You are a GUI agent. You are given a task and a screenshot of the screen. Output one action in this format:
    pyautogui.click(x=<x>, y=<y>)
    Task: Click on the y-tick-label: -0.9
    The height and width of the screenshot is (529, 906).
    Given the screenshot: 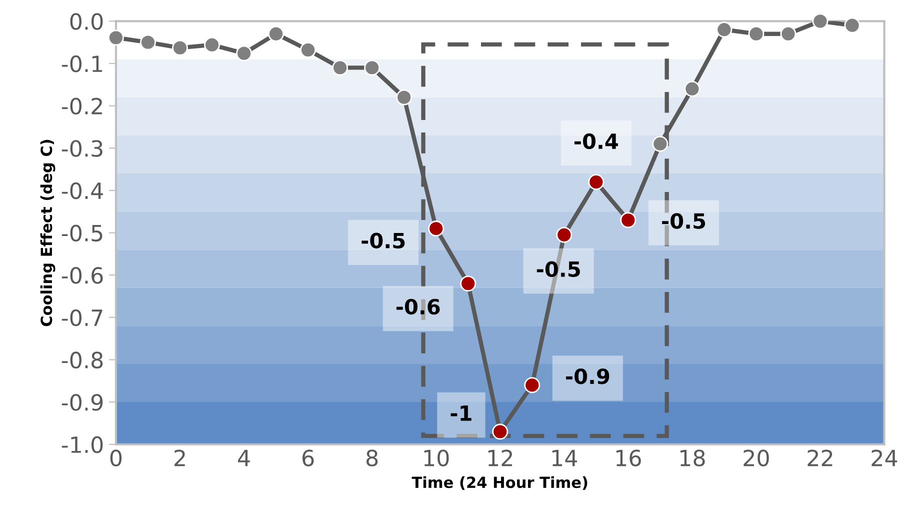 What is the action you would take?
    pyautogui.click(x=82, y=402)
    